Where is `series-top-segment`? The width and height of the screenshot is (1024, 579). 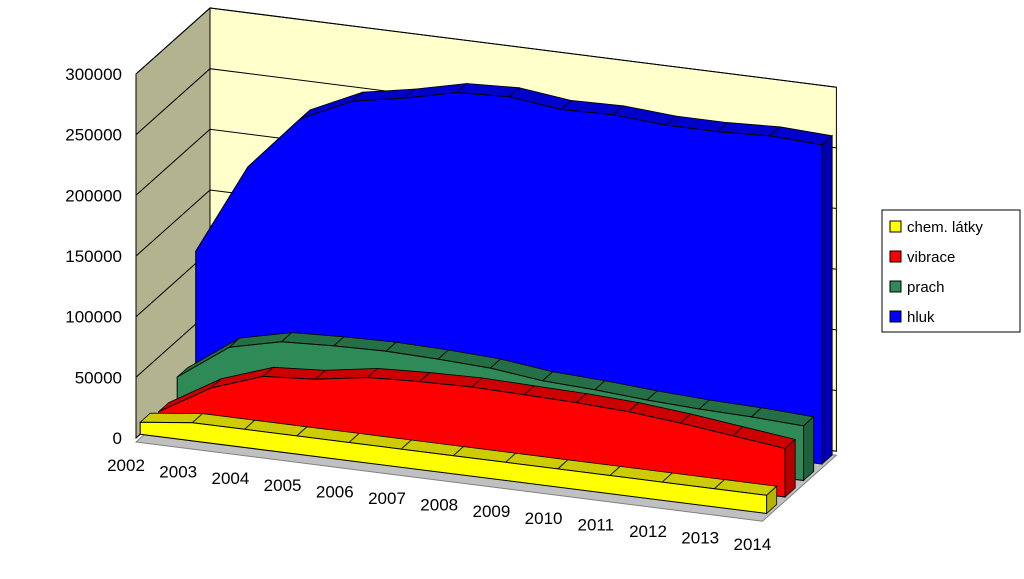 series-top-segment is located at coordinates (171, 418).